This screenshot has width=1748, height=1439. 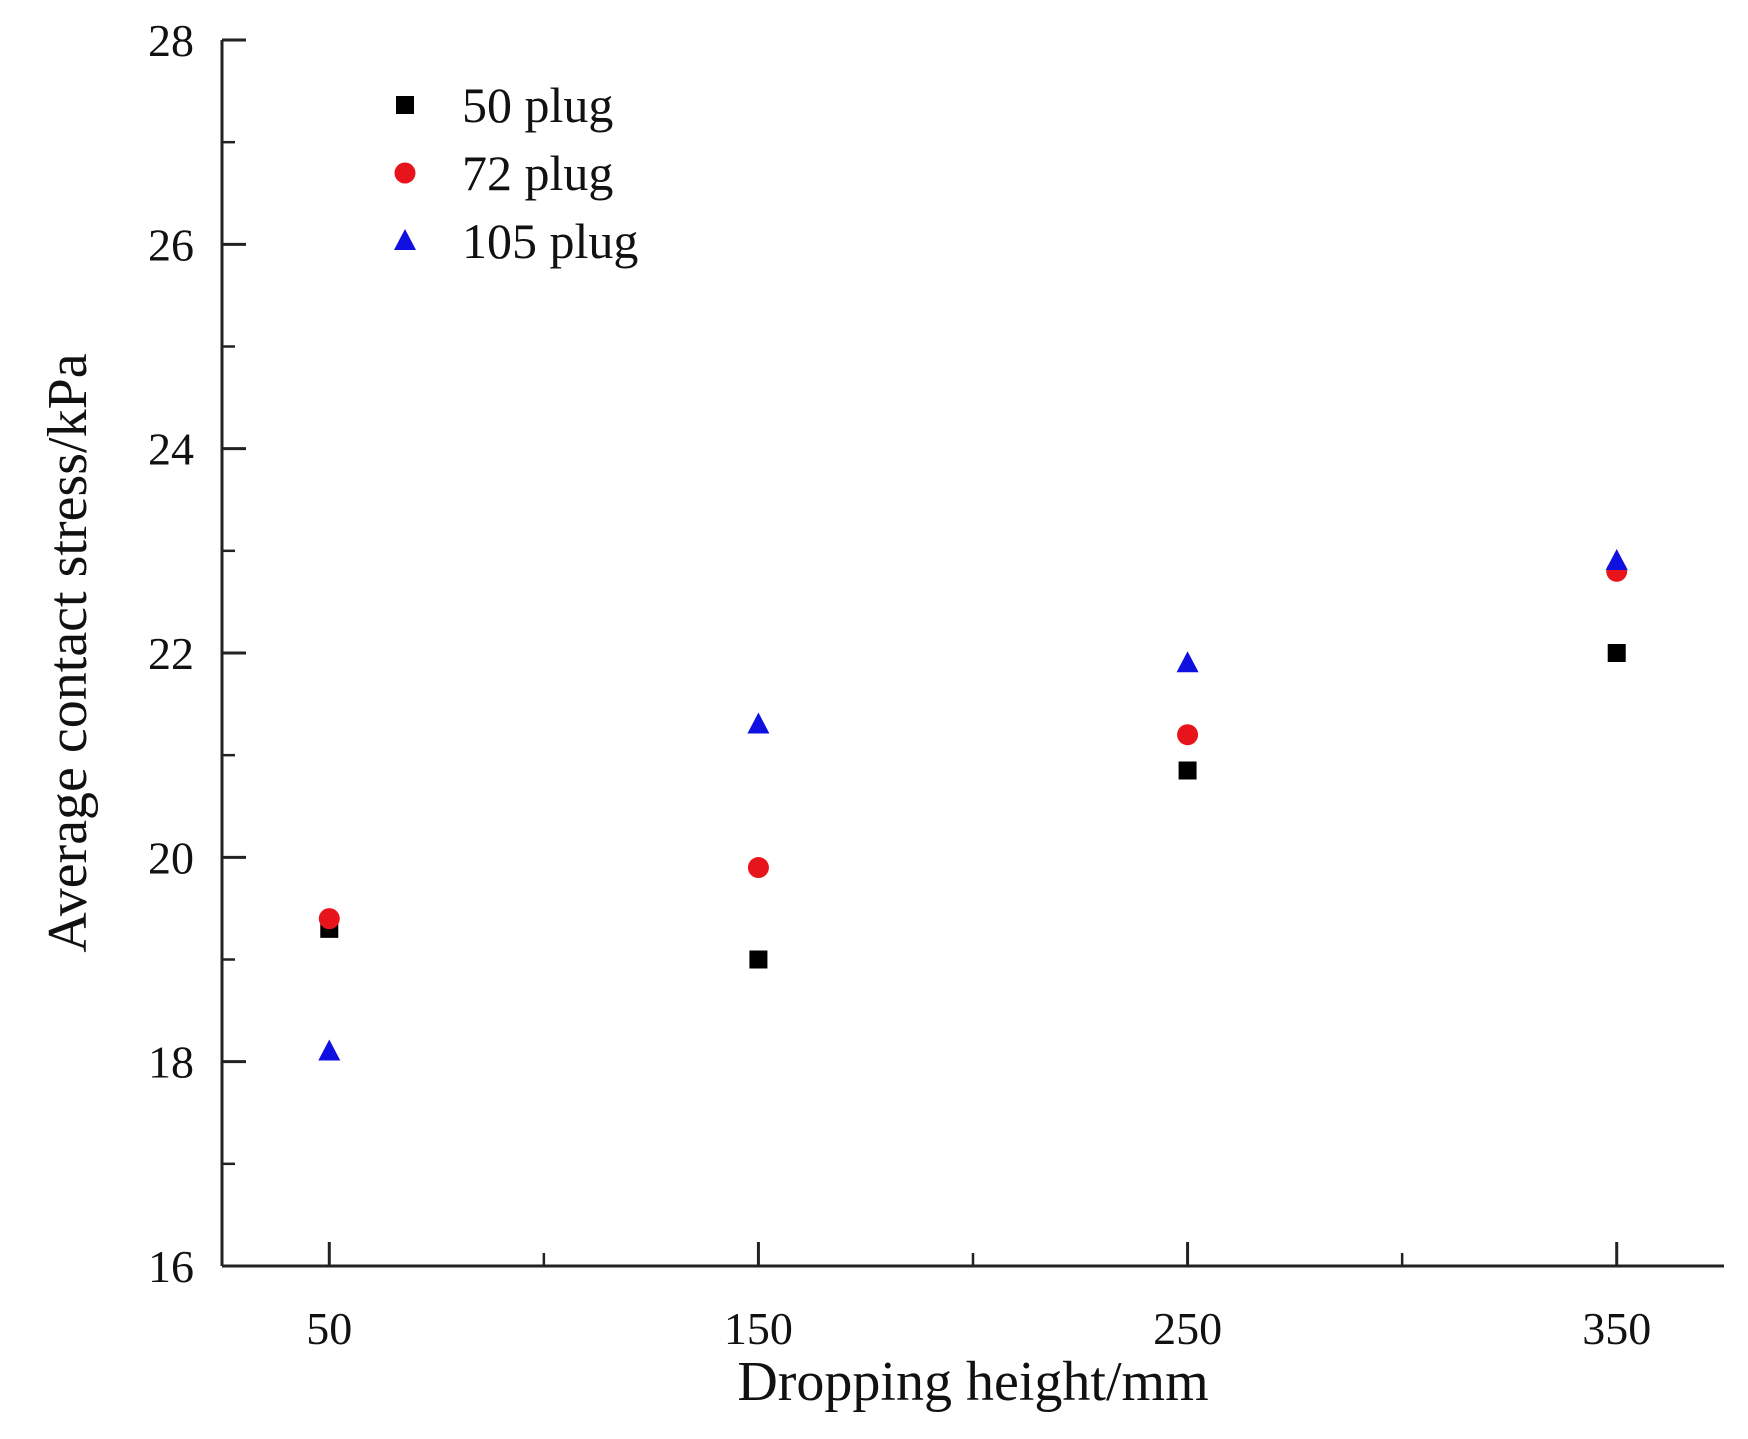 I want to click on x-tick-label: 50, so click(x=329, y=1328).